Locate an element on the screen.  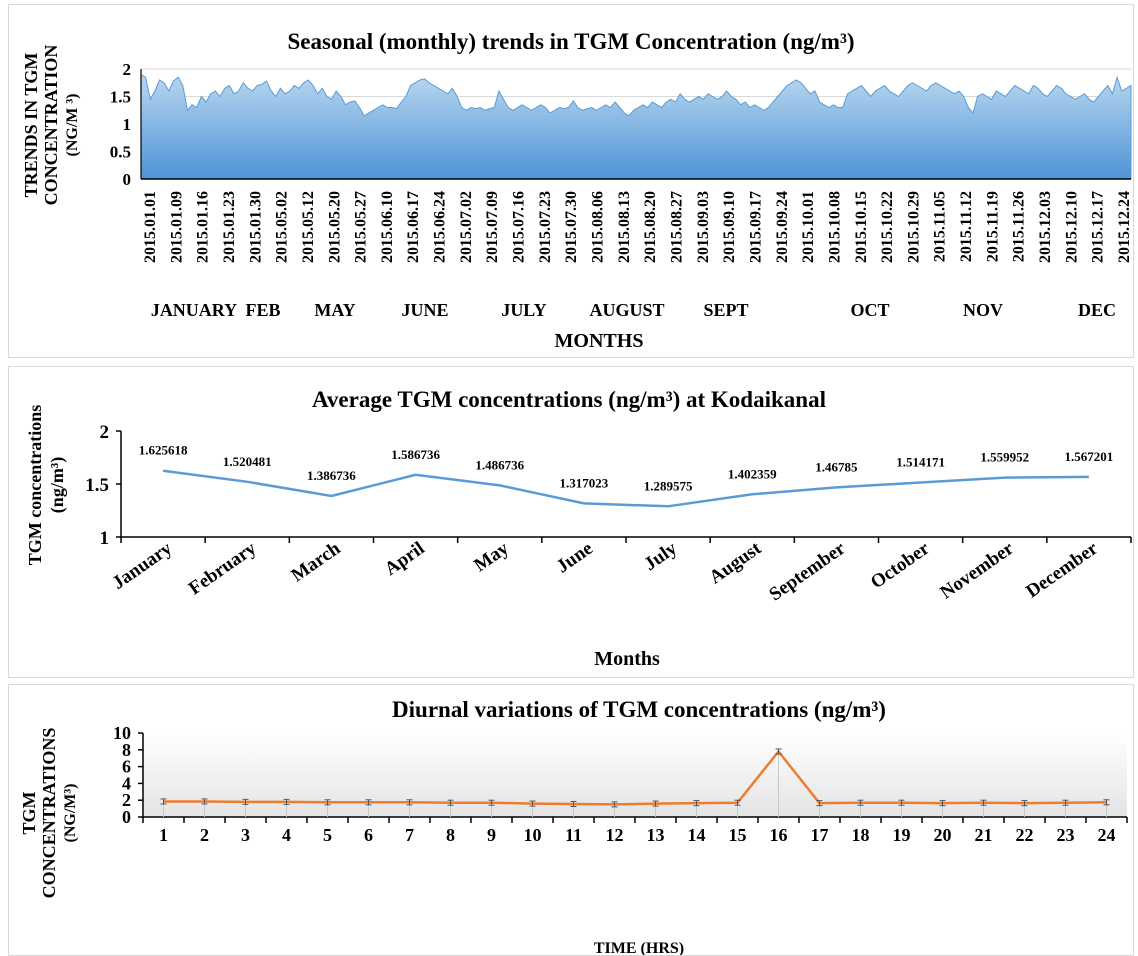
x-tick-label: October is located at coordinates (900, 566).